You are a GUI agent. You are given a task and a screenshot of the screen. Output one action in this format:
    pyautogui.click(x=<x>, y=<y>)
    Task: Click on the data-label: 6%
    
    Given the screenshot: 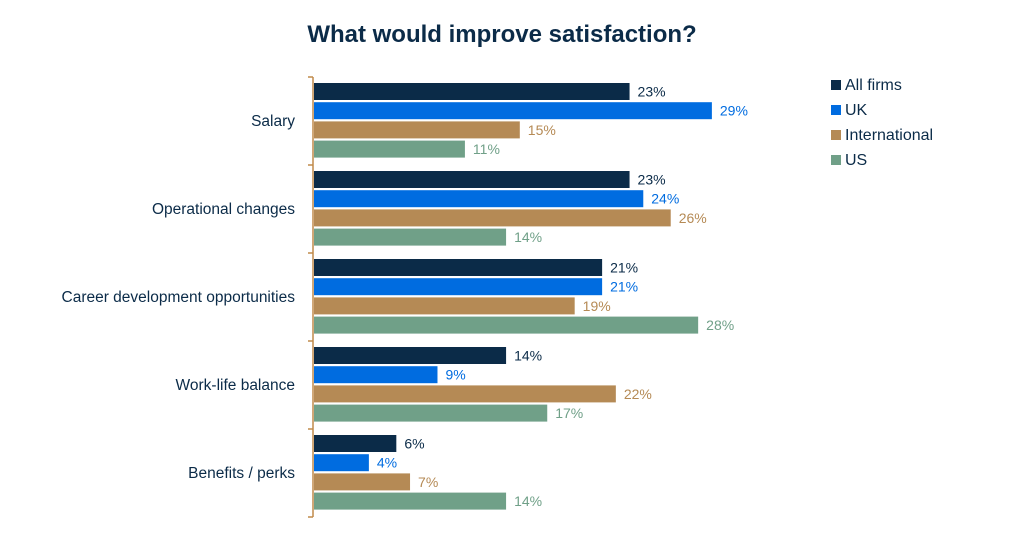 What is the action you would take?
    pyautogui.click(x=414, y=444)
    